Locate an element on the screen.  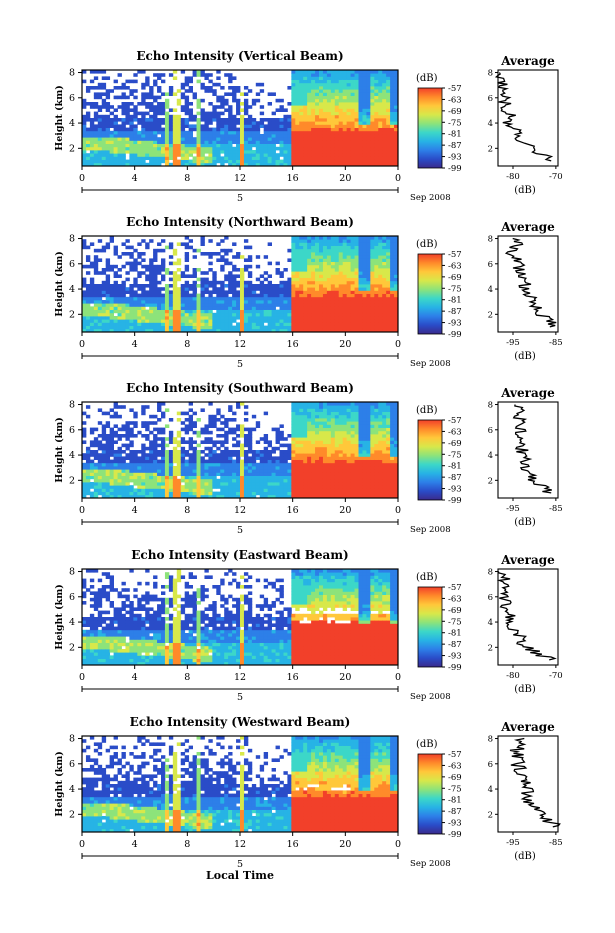
colorbar-tick-label: -69 is located at coordinates (455, 112).